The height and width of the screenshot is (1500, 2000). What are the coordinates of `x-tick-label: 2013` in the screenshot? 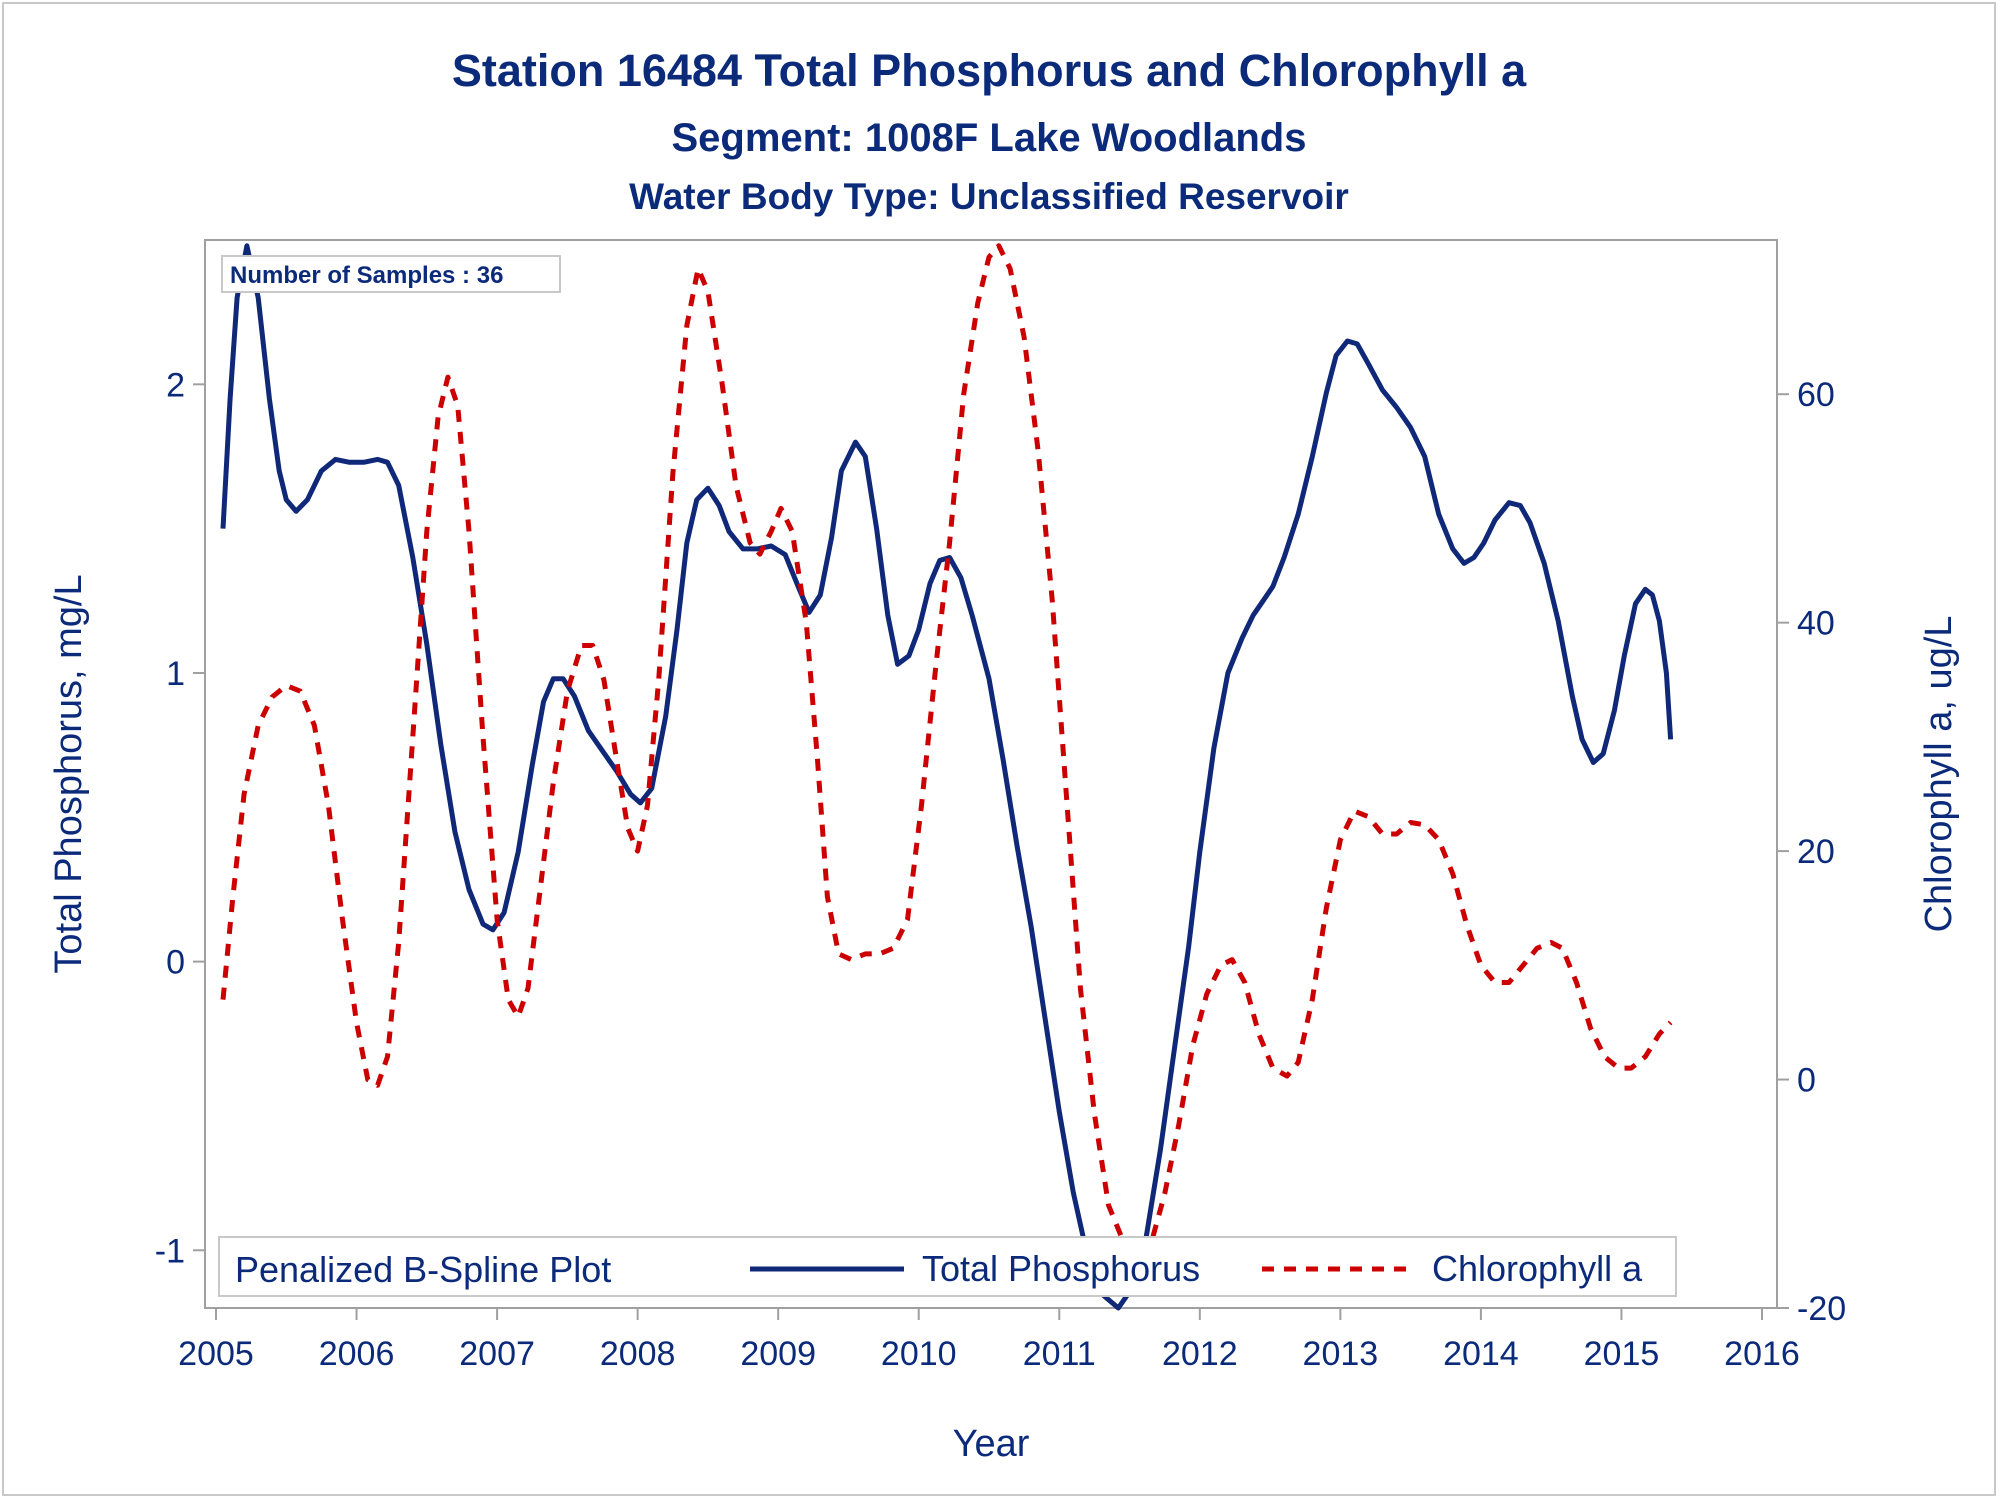 It's located at (1341, 1354).